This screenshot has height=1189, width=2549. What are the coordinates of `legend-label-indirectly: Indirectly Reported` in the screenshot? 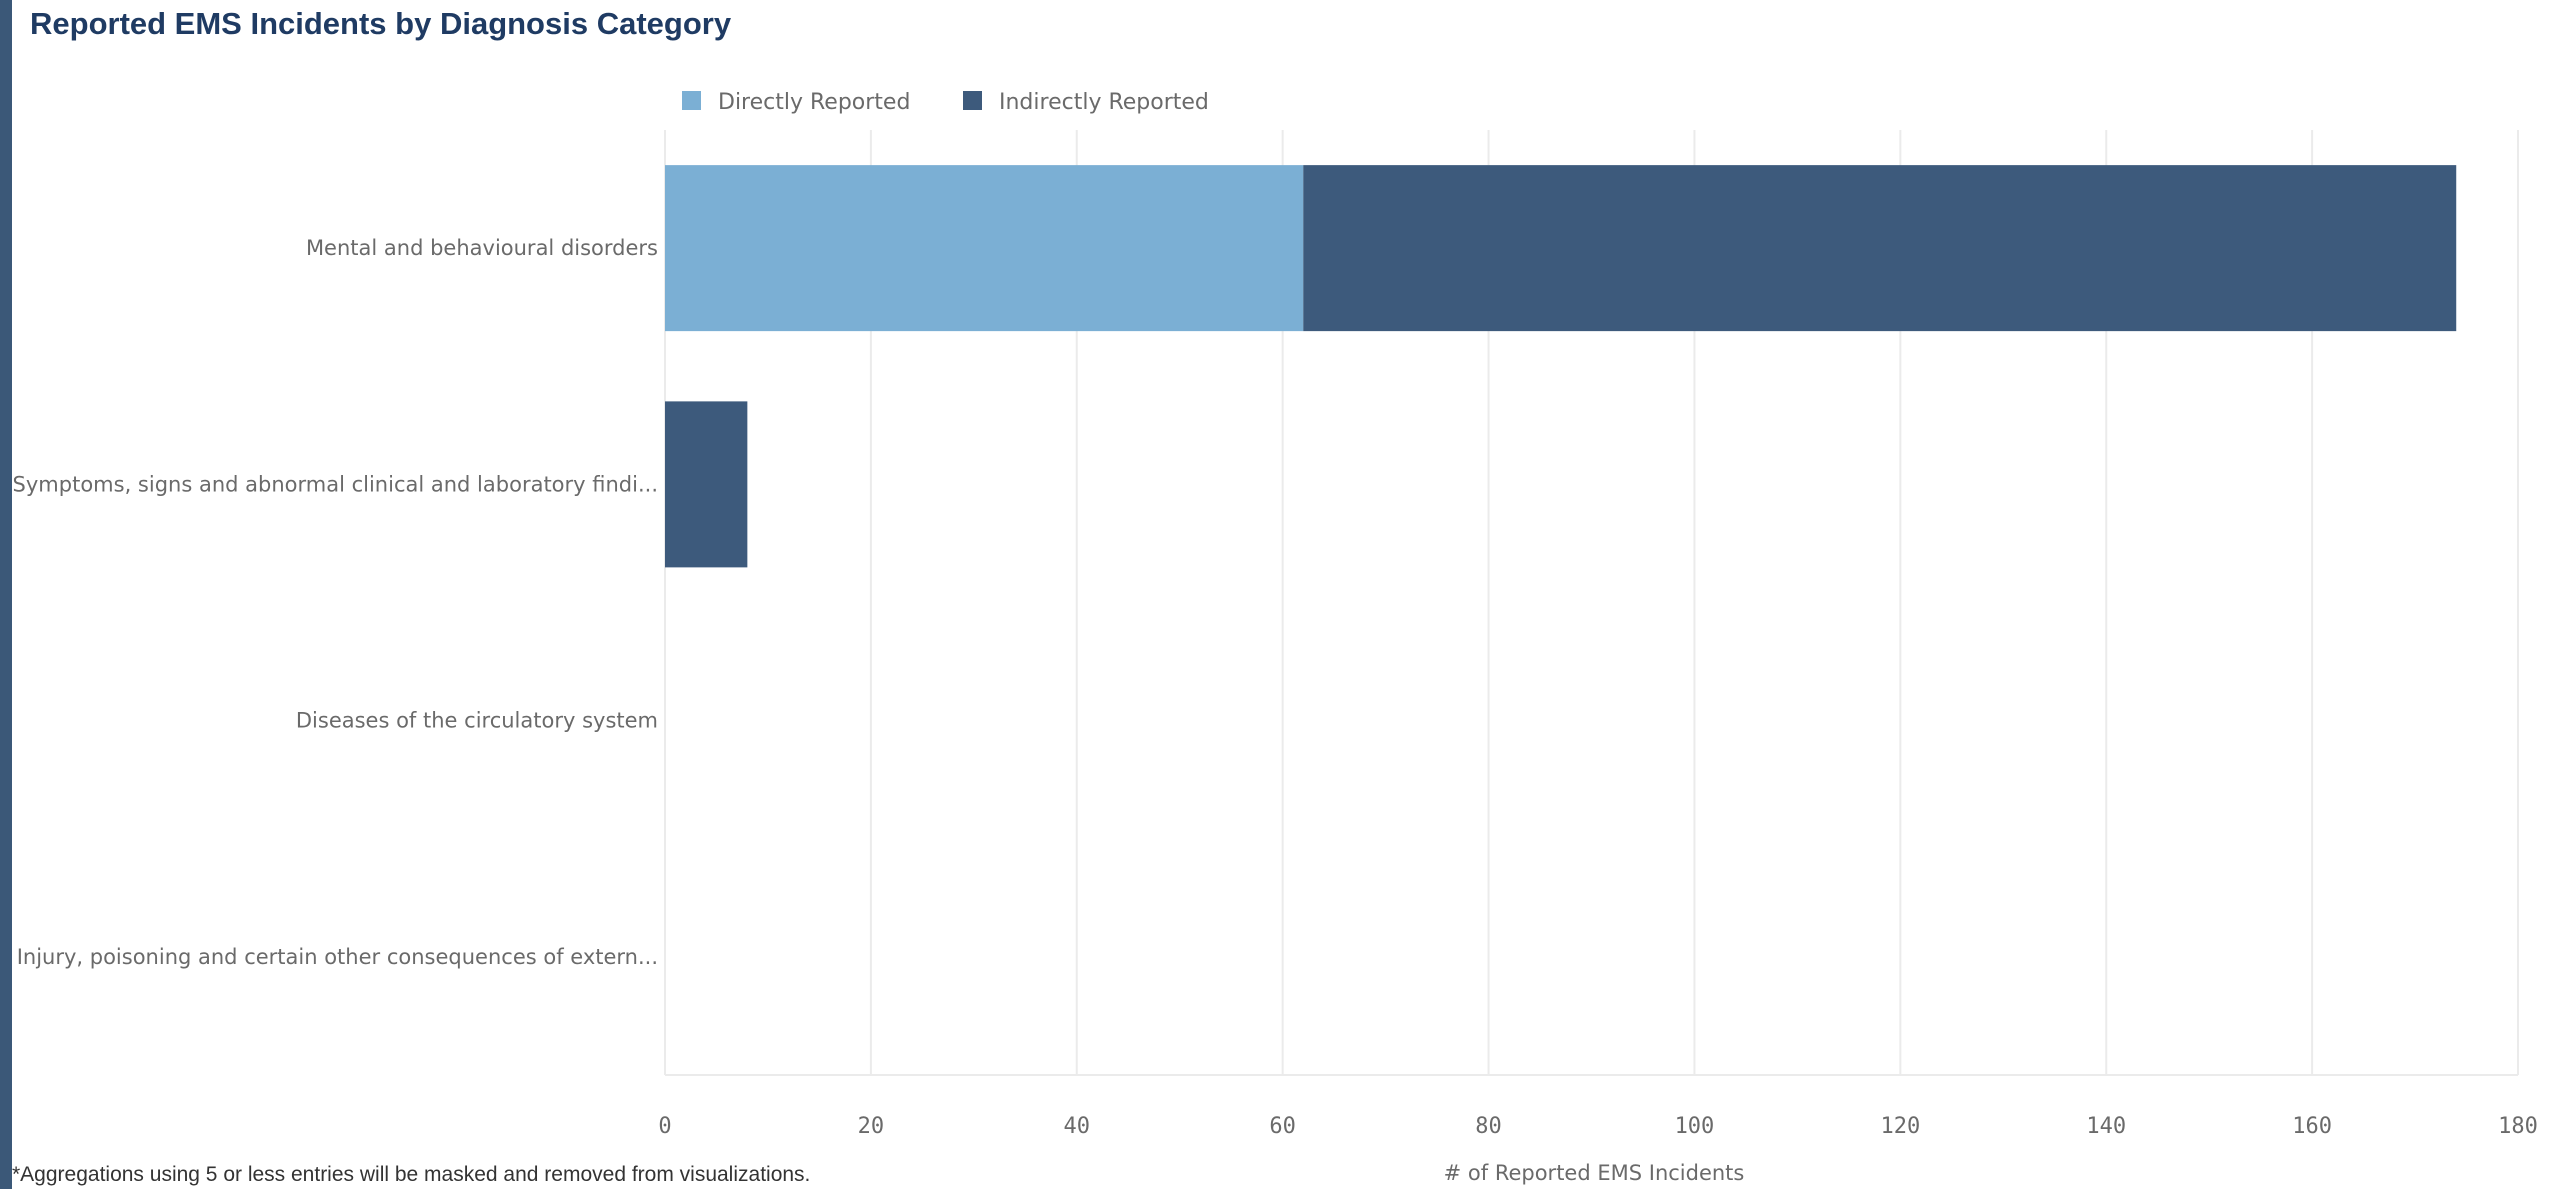 It's located at (1104, 102).